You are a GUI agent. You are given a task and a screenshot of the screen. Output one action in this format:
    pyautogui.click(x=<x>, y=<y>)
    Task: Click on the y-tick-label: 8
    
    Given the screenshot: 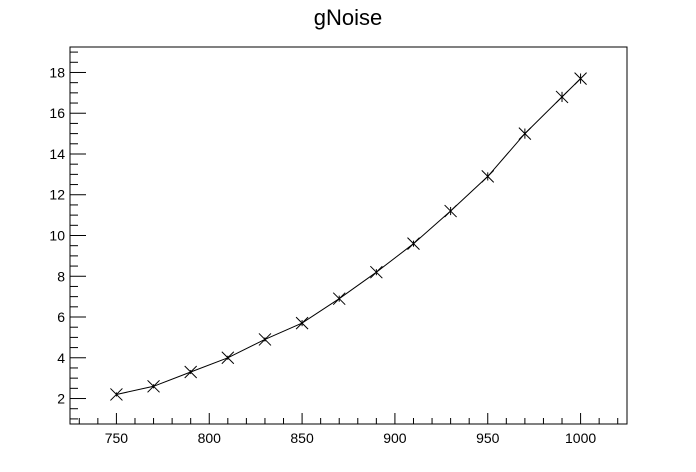 What is the action you would take?
    pyautogui.click(x=61, y=276)
    